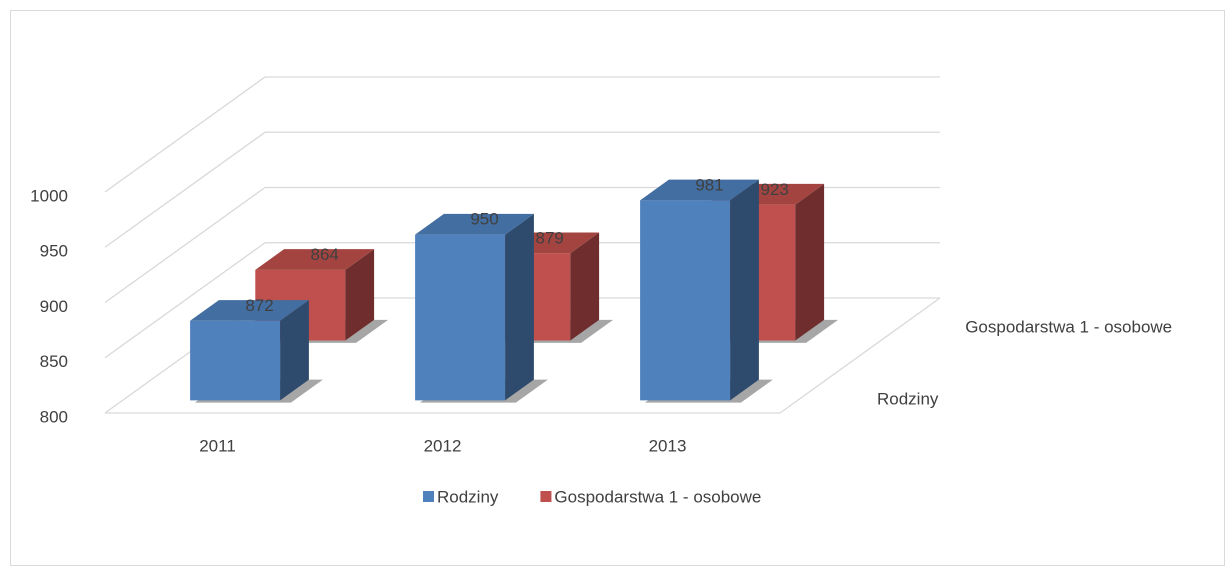 The width and height of the screenshot is (1226, 567). What do you see at coordinates (443, 445) in the screenshot?
I see `x-tick-label: 2012` at bounding box center [443, 445].